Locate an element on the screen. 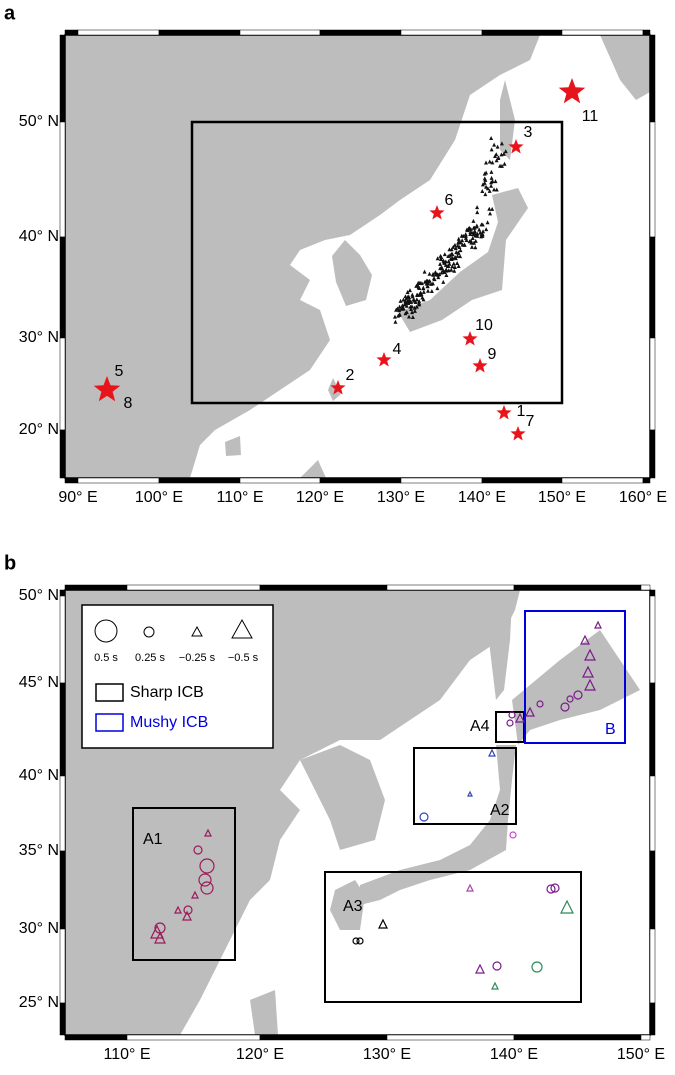  x-tick-label: 120° E is located at coordinates (260, 1054).